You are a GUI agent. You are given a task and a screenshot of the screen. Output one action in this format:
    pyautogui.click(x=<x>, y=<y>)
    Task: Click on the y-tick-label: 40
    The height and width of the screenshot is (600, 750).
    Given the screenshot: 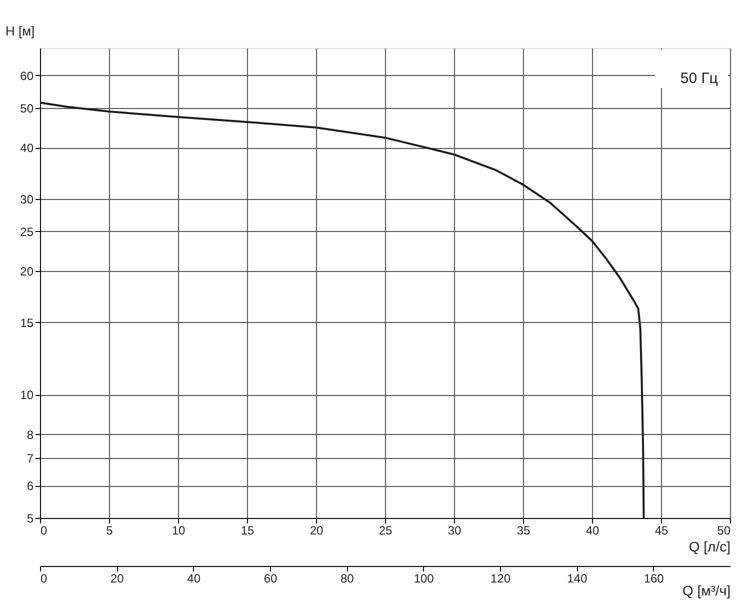 What is the action you would take?
    pyautogui.click(x=27, y=148)
    